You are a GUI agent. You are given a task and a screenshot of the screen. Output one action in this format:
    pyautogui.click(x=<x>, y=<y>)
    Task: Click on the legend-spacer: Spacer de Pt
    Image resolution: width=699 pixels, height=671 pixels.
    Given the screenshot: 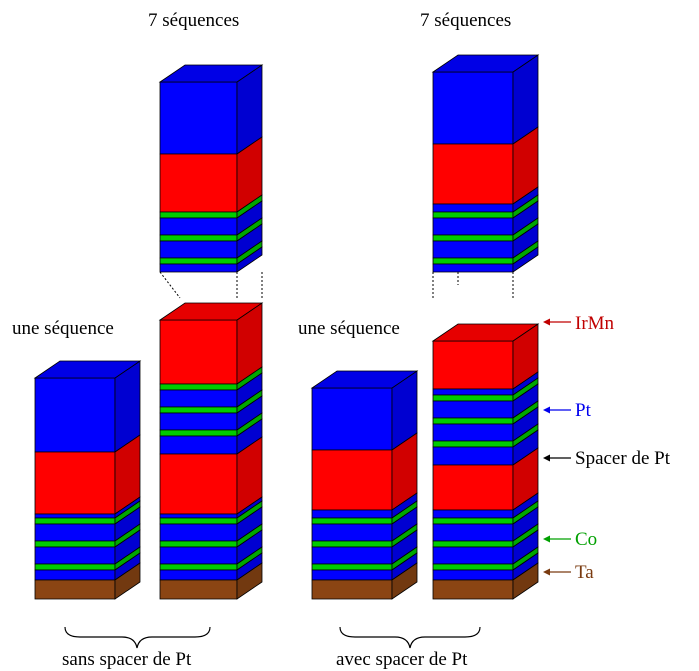 What is the action you would take?
    pyautogui.click(x=607, y=458)
    